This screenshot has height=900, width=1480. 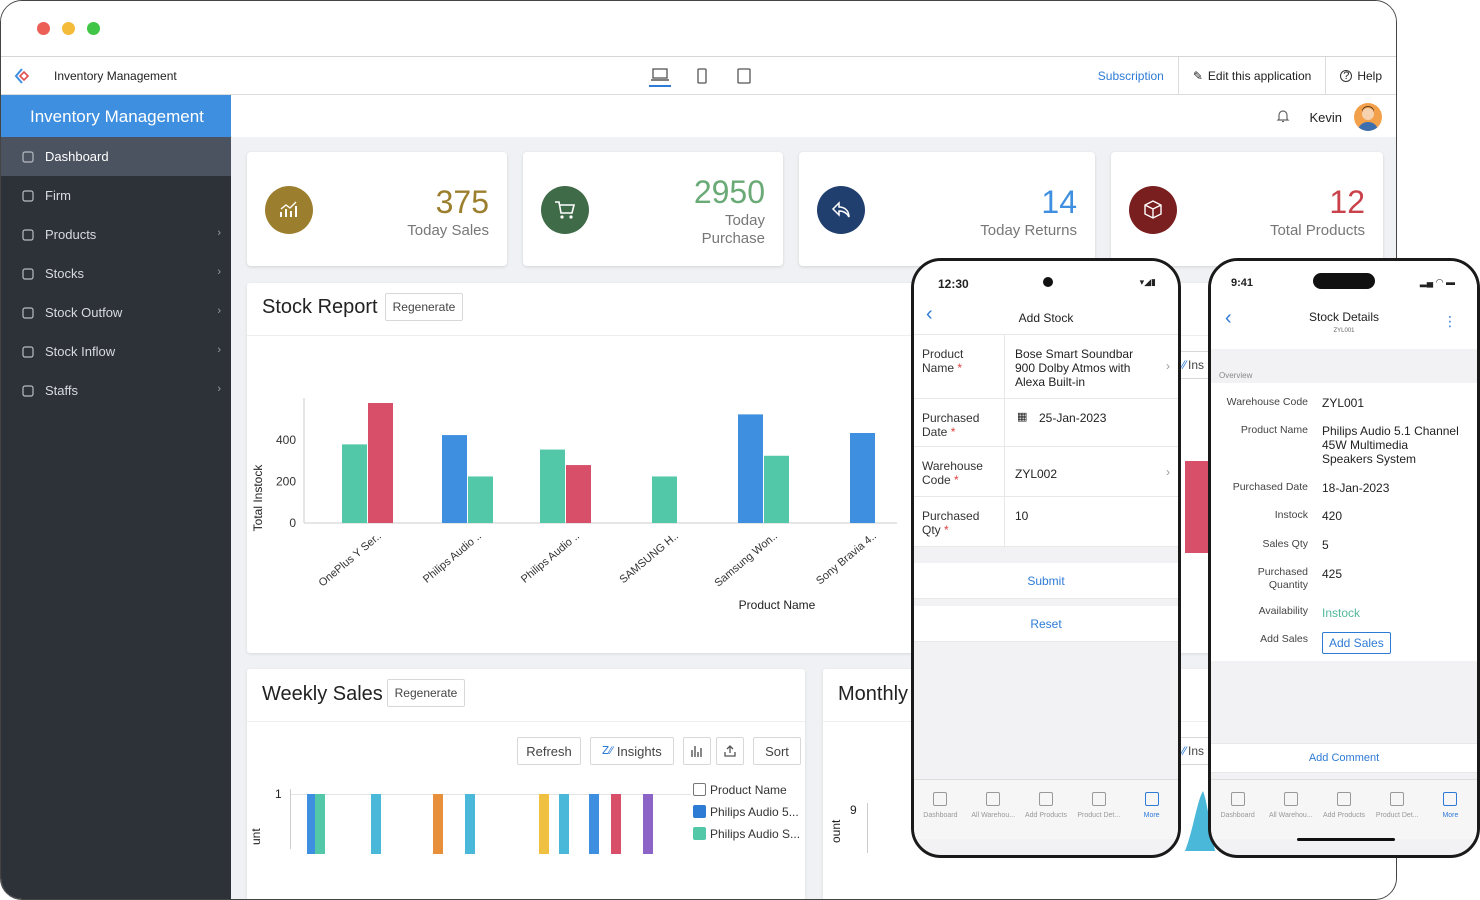 I want to click on more-options-icon: ⋮, so click(x=1450, y=321).